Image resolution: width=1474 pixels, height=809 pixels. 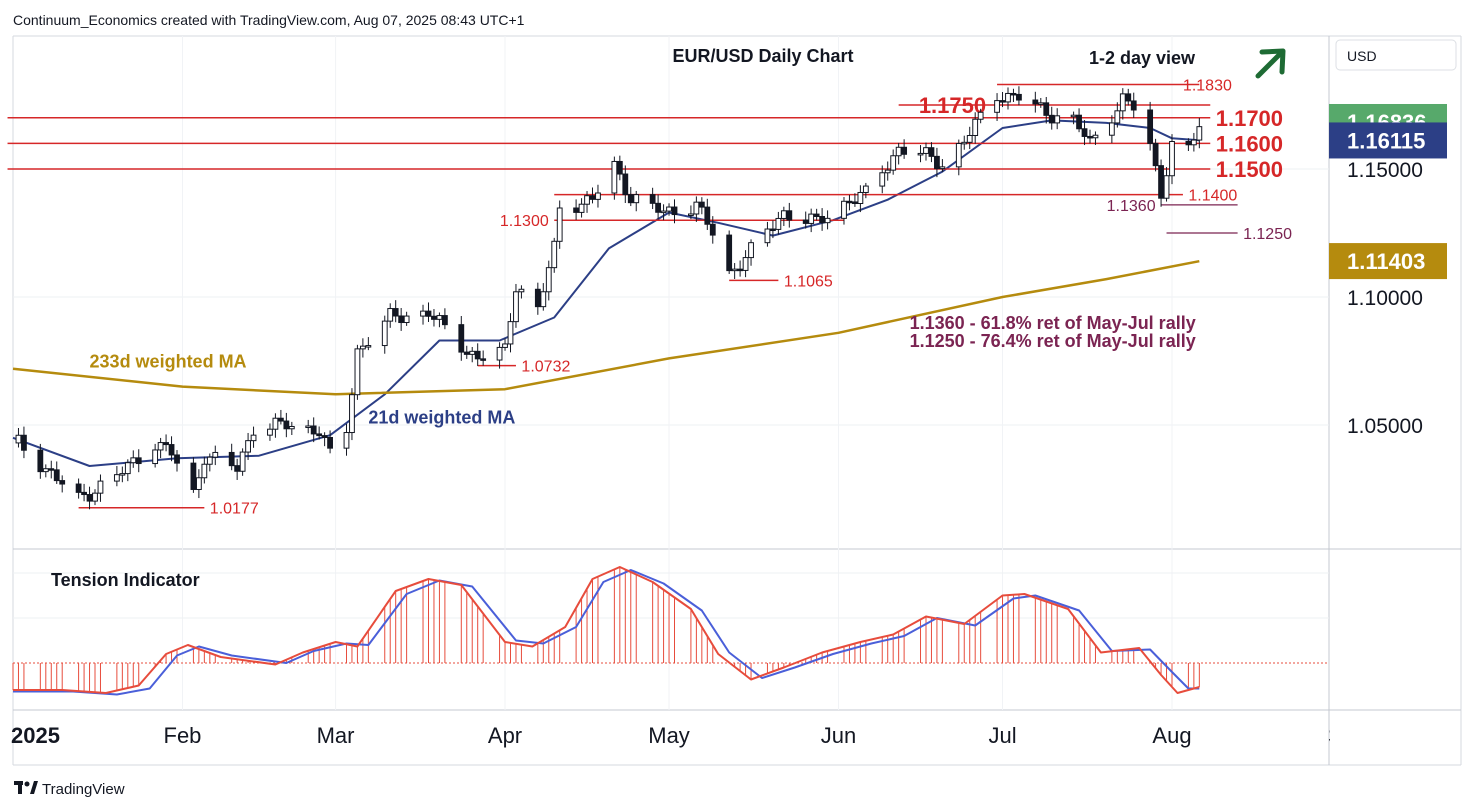 I want to click on level-label-3: 1.1600, so click(x=1249, y=143).